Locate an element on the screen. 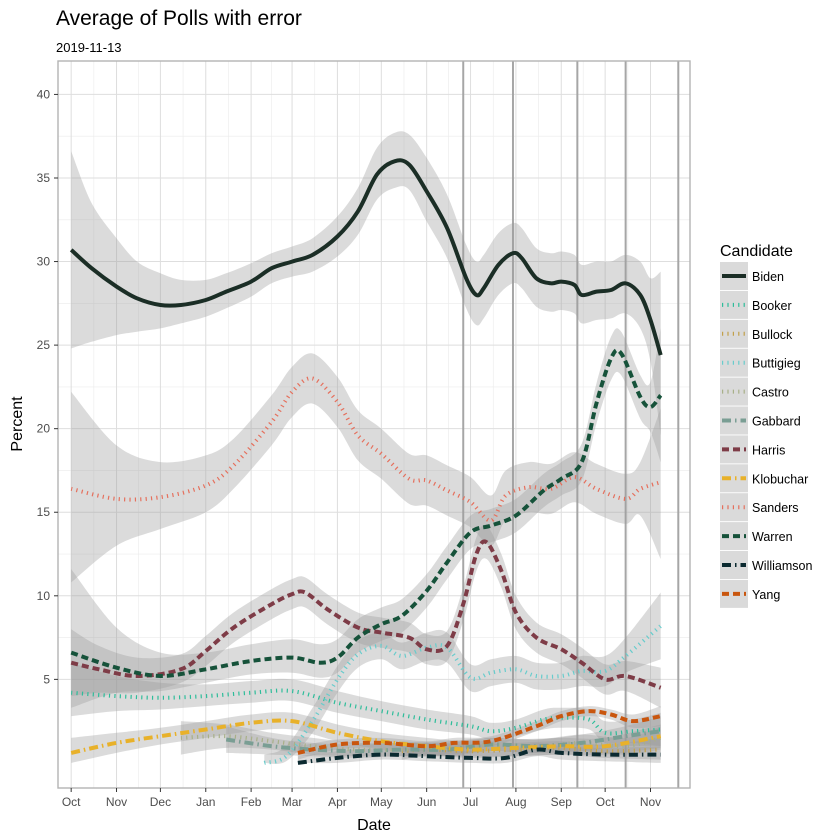  x-tick-label: Jan is located at coordinates (205, 802).